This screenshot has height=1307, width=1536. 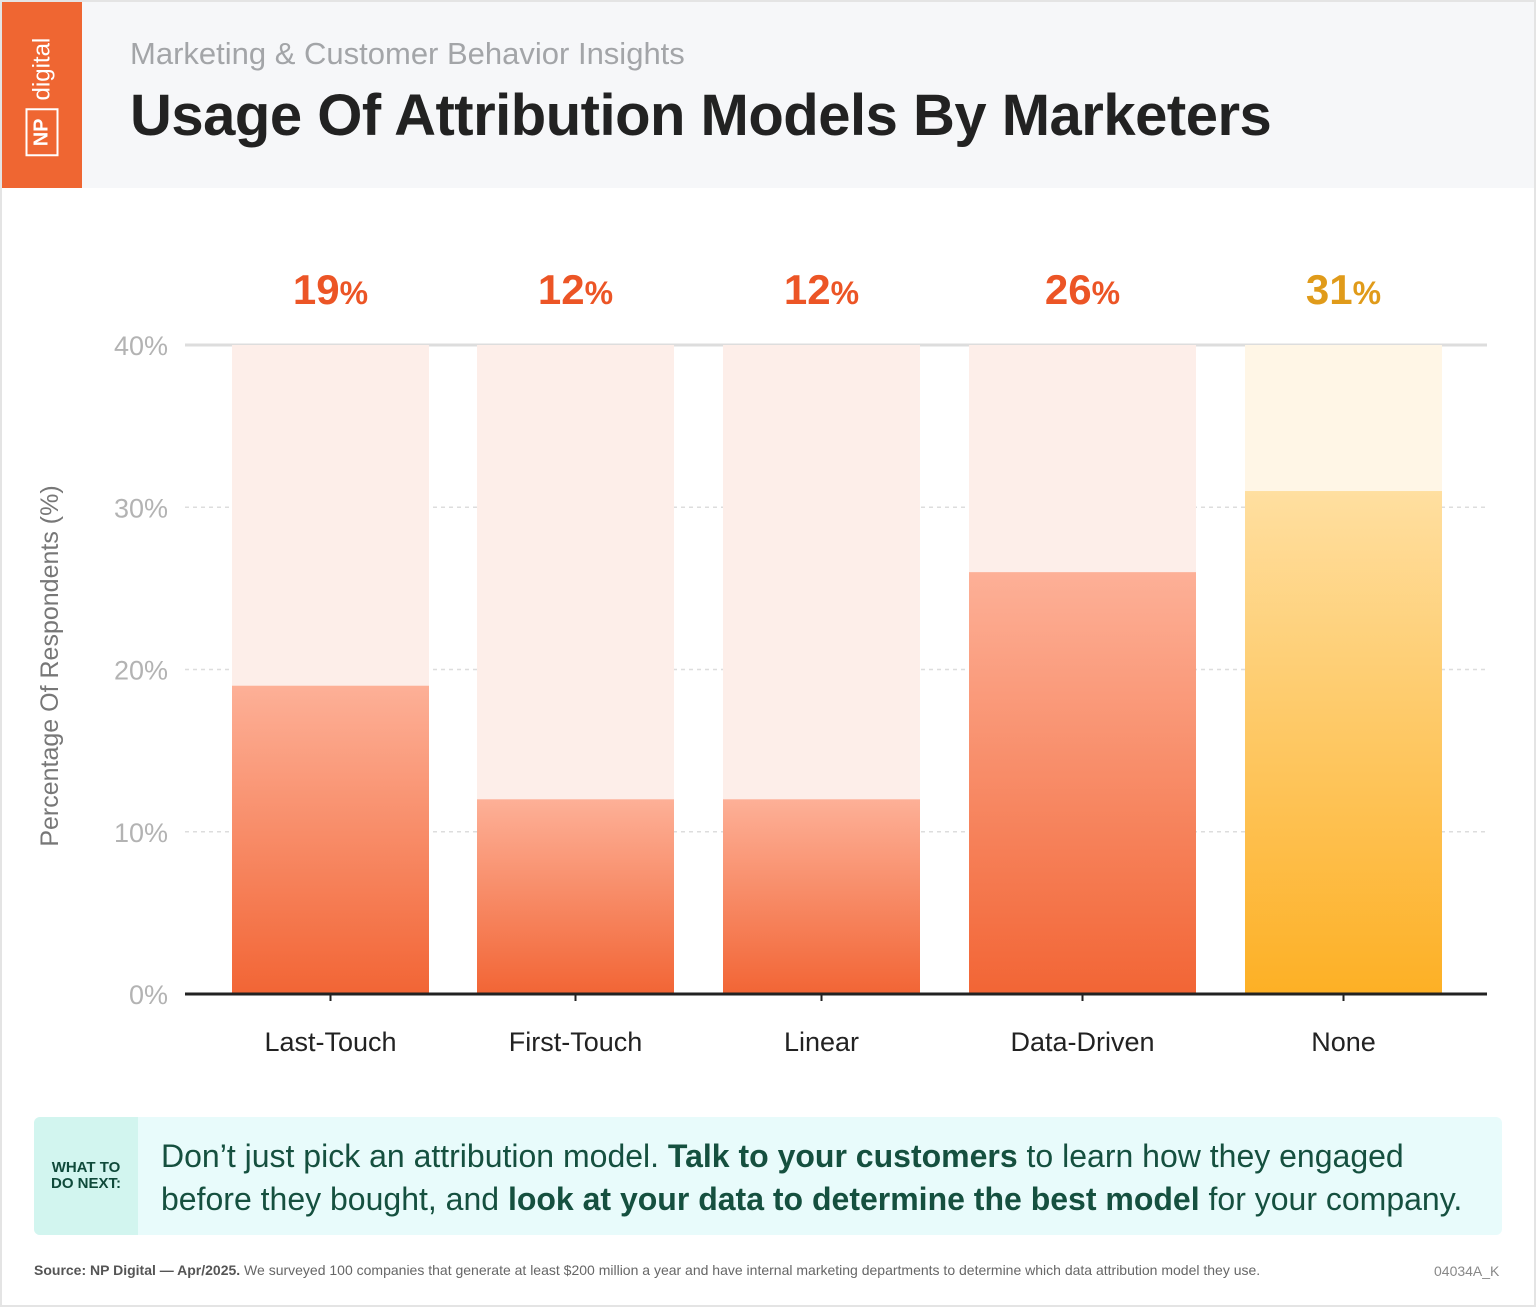 What do you see at coordinates (575, 896) in the screenshot?
I see `bar-first-touch` at bounding box center [575, 896].